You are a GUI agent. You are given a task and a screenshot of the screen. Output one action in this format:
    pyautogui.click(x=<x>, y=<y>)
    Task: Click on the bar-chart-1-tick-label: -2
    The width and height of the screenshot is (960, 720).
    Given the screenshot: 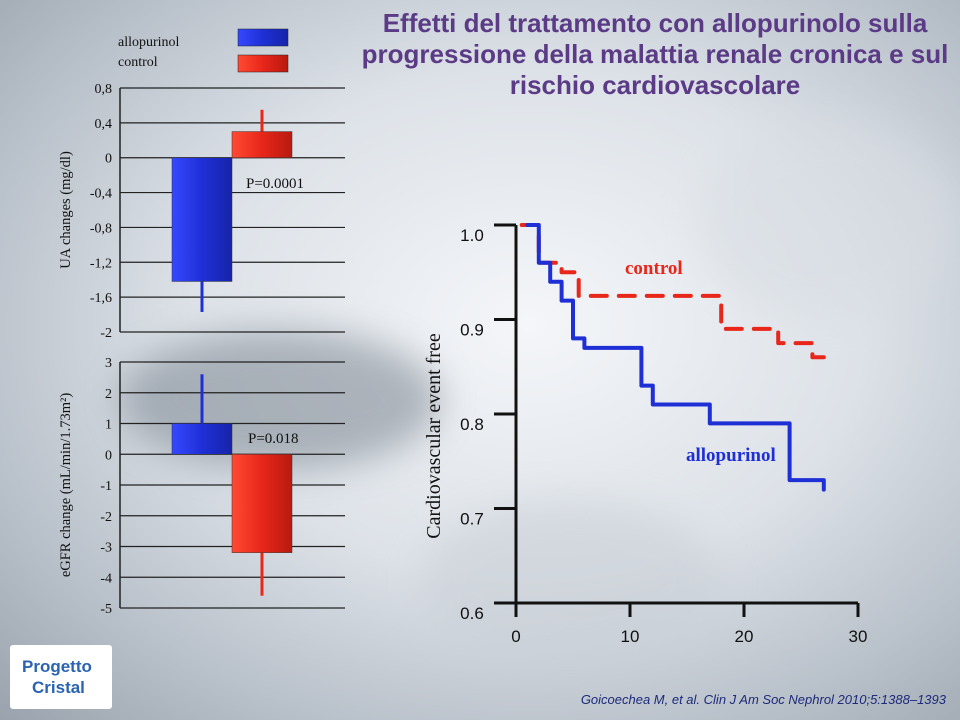 What is the action you would take?
    pyautogui.click(x=106, y=333)
    